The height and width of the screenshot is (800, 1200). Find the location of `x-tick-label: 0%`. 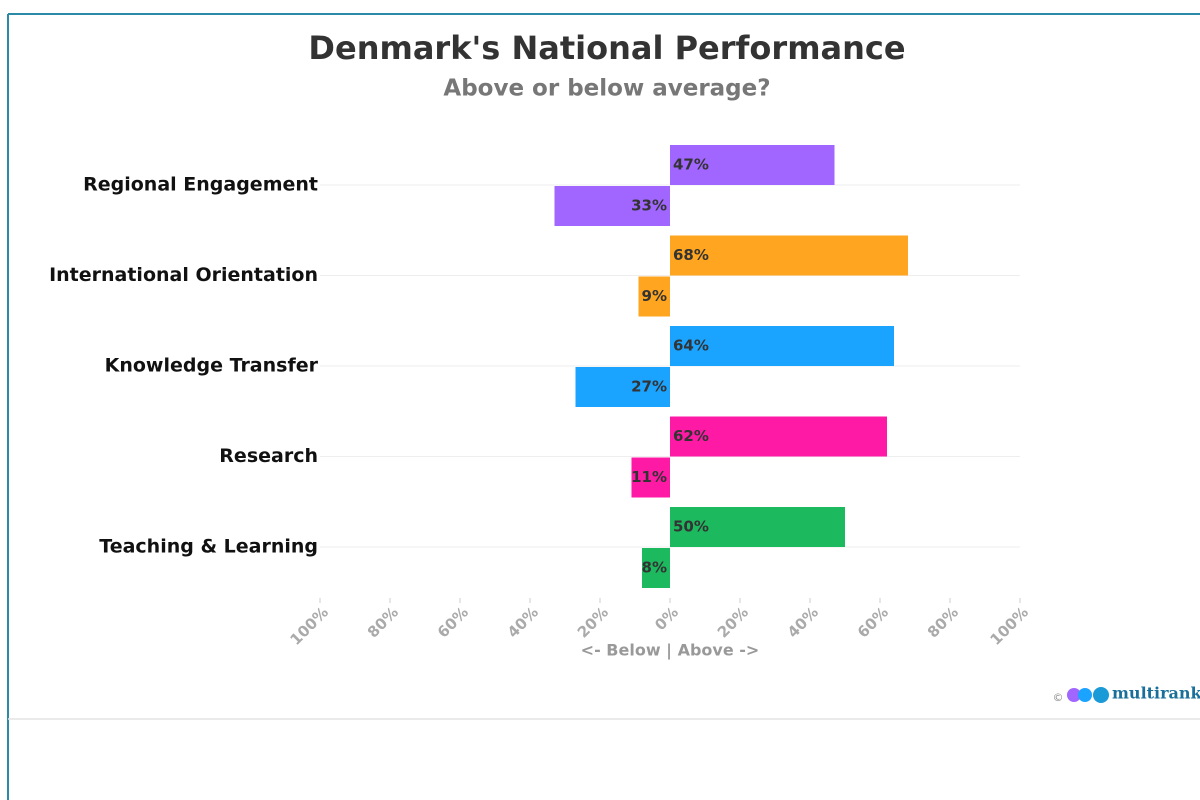

x-tick-label: 0% is located at coordinates (666, 618).